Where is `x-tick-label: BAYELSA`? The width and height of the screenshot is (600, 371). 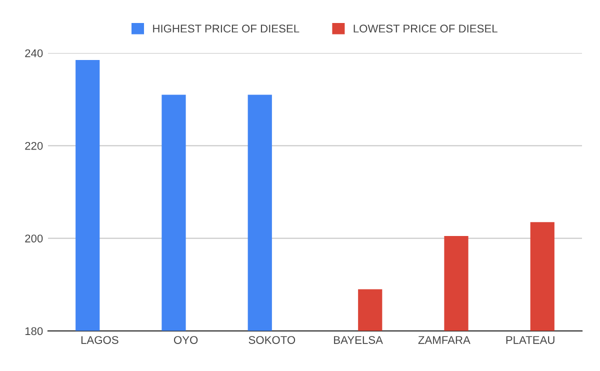
x-tick-label: BAYELSA is located at coordinates (358, 340).